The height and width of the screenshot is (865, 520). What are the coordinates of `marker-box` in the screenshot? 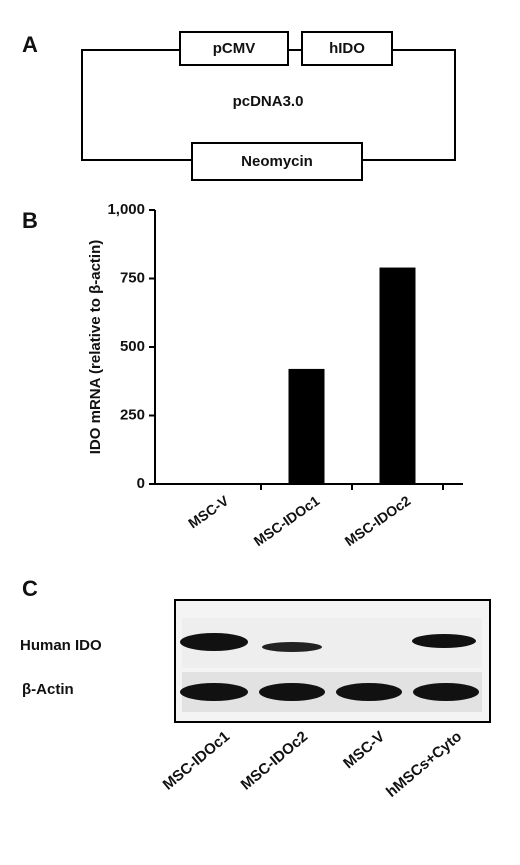 It's located at (277, 161).